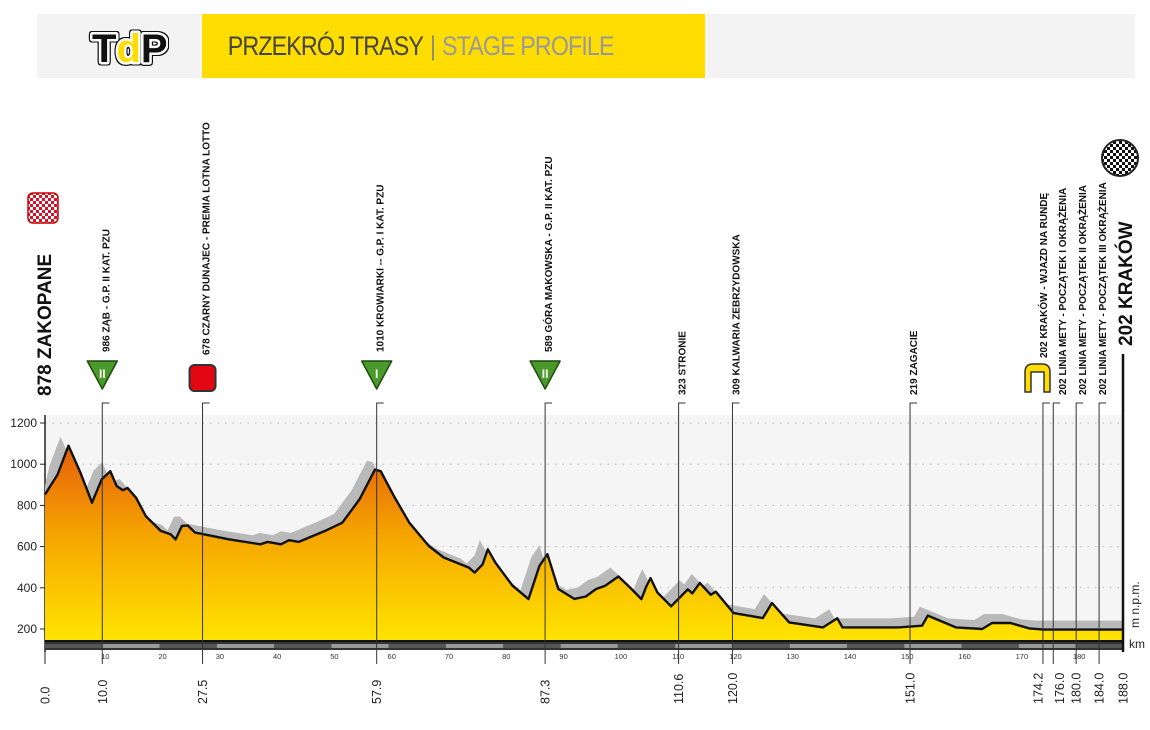 Image resolution: width=1150 pixels, height=730 pixels. I want to click on distance-label: 174.2, so click(1038, 688).